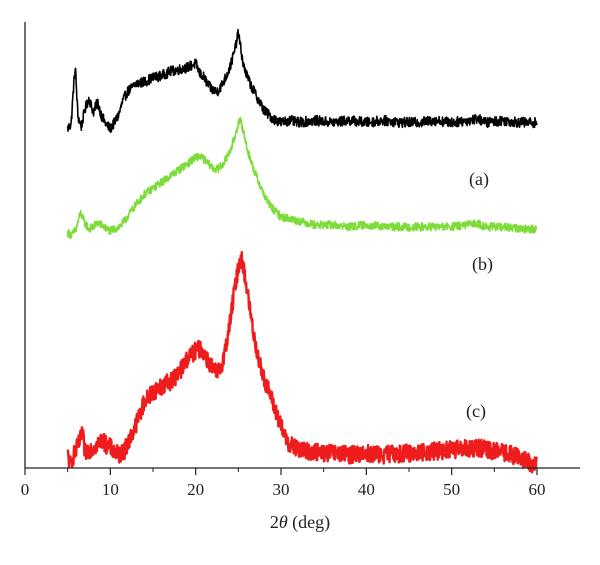 The height and width of the screenshot is (565, 600). Describe the element at coordinates (366, 489) in the screenshot. I see `x-tick-label: 40` at that location.